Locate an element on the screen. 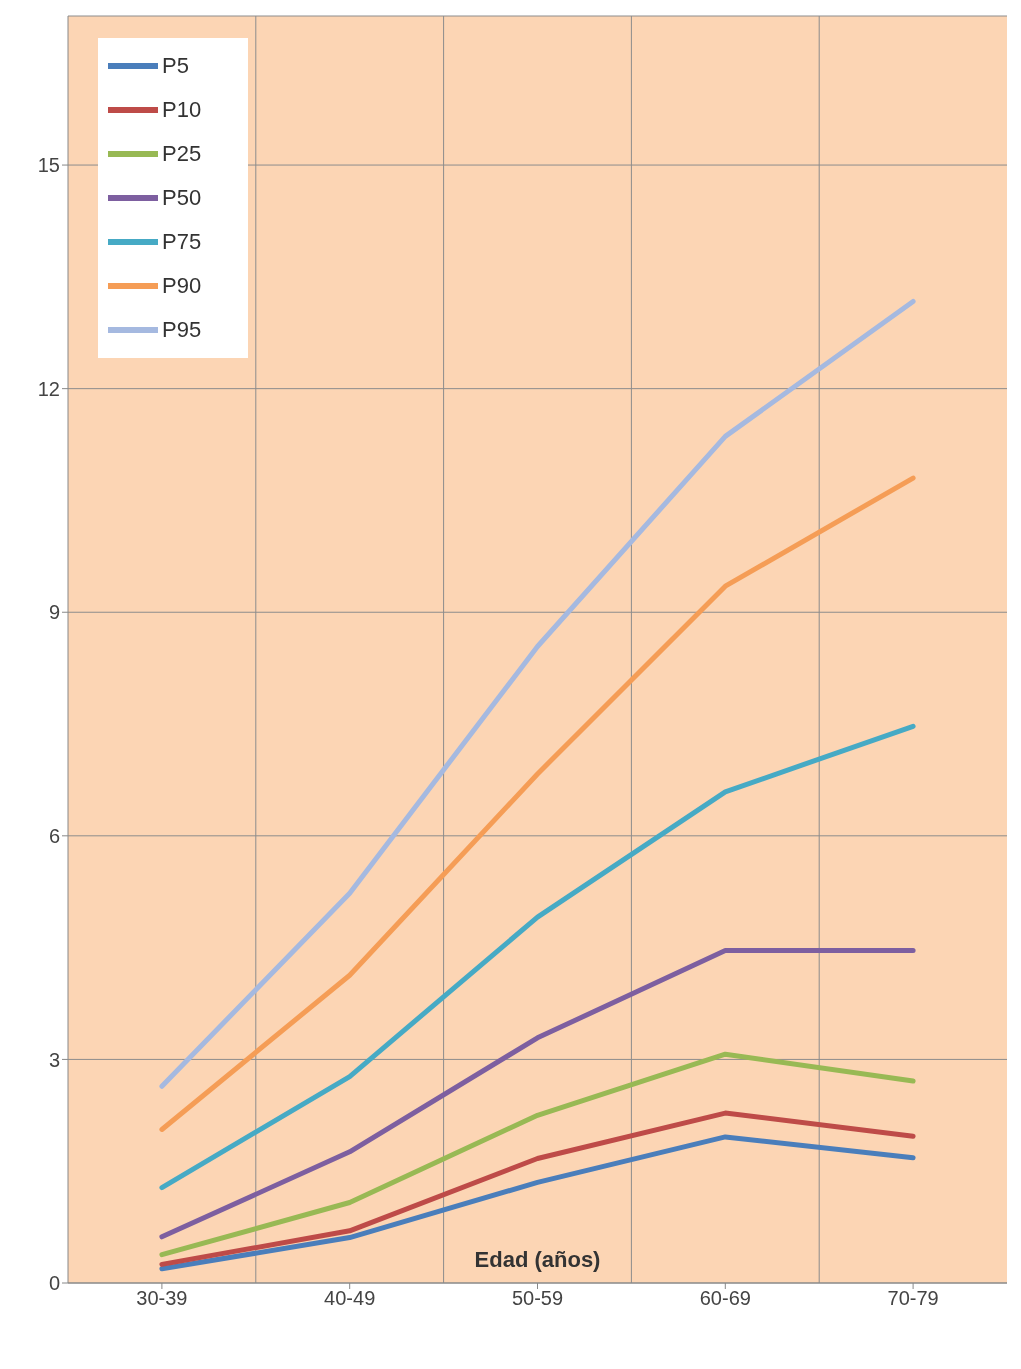 The width and height of the screenshot is (1021, 1369). x-tick-label: 30-39 is located at coordinates (162, 1298).